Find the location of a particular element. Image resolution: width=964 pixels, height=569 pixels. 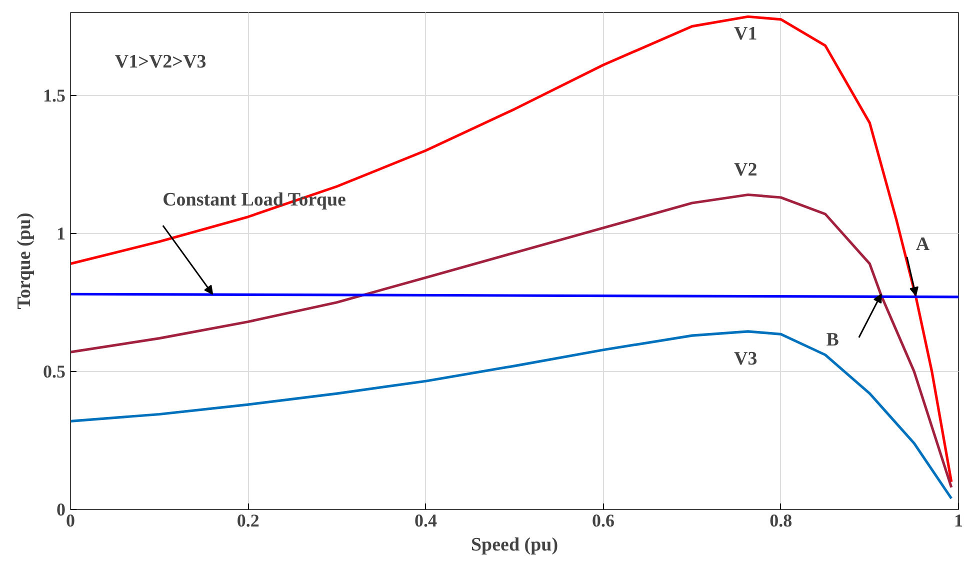

y-tick-label: 0.5 is located at coordinates (54, 371).